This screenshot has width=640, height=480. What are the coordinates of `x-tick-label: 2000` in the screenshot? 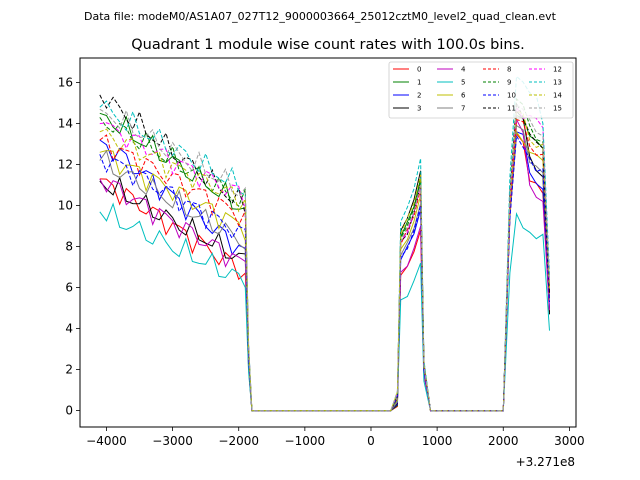 It's located at (503, 441).